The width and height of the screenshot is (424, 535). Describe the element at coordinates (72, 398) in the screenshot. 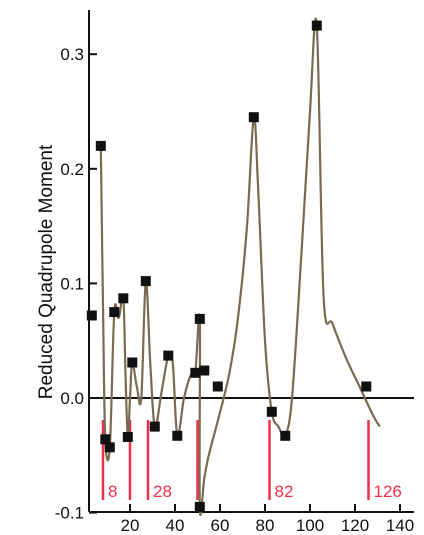

I see `y-tick-label: 0.0` at that location.